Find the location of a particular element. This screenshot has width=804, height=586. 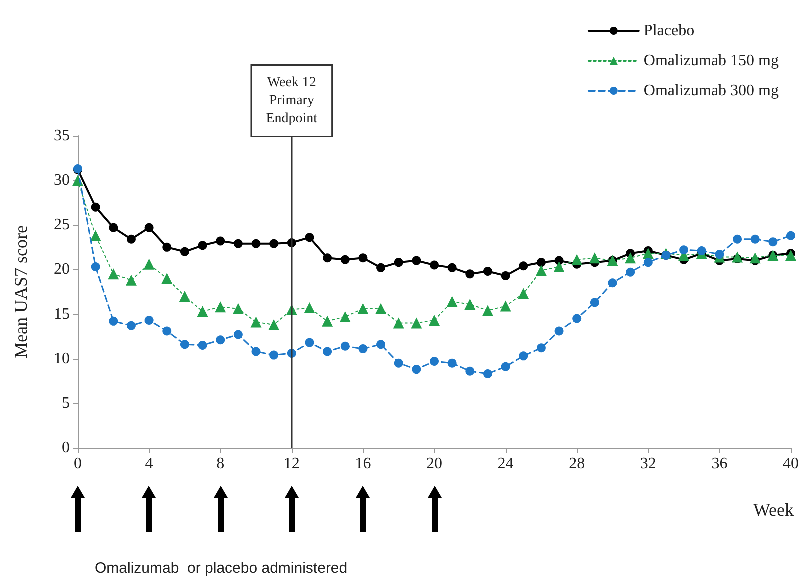

y-tick-label: 20 is located at coordinates (62, 269).